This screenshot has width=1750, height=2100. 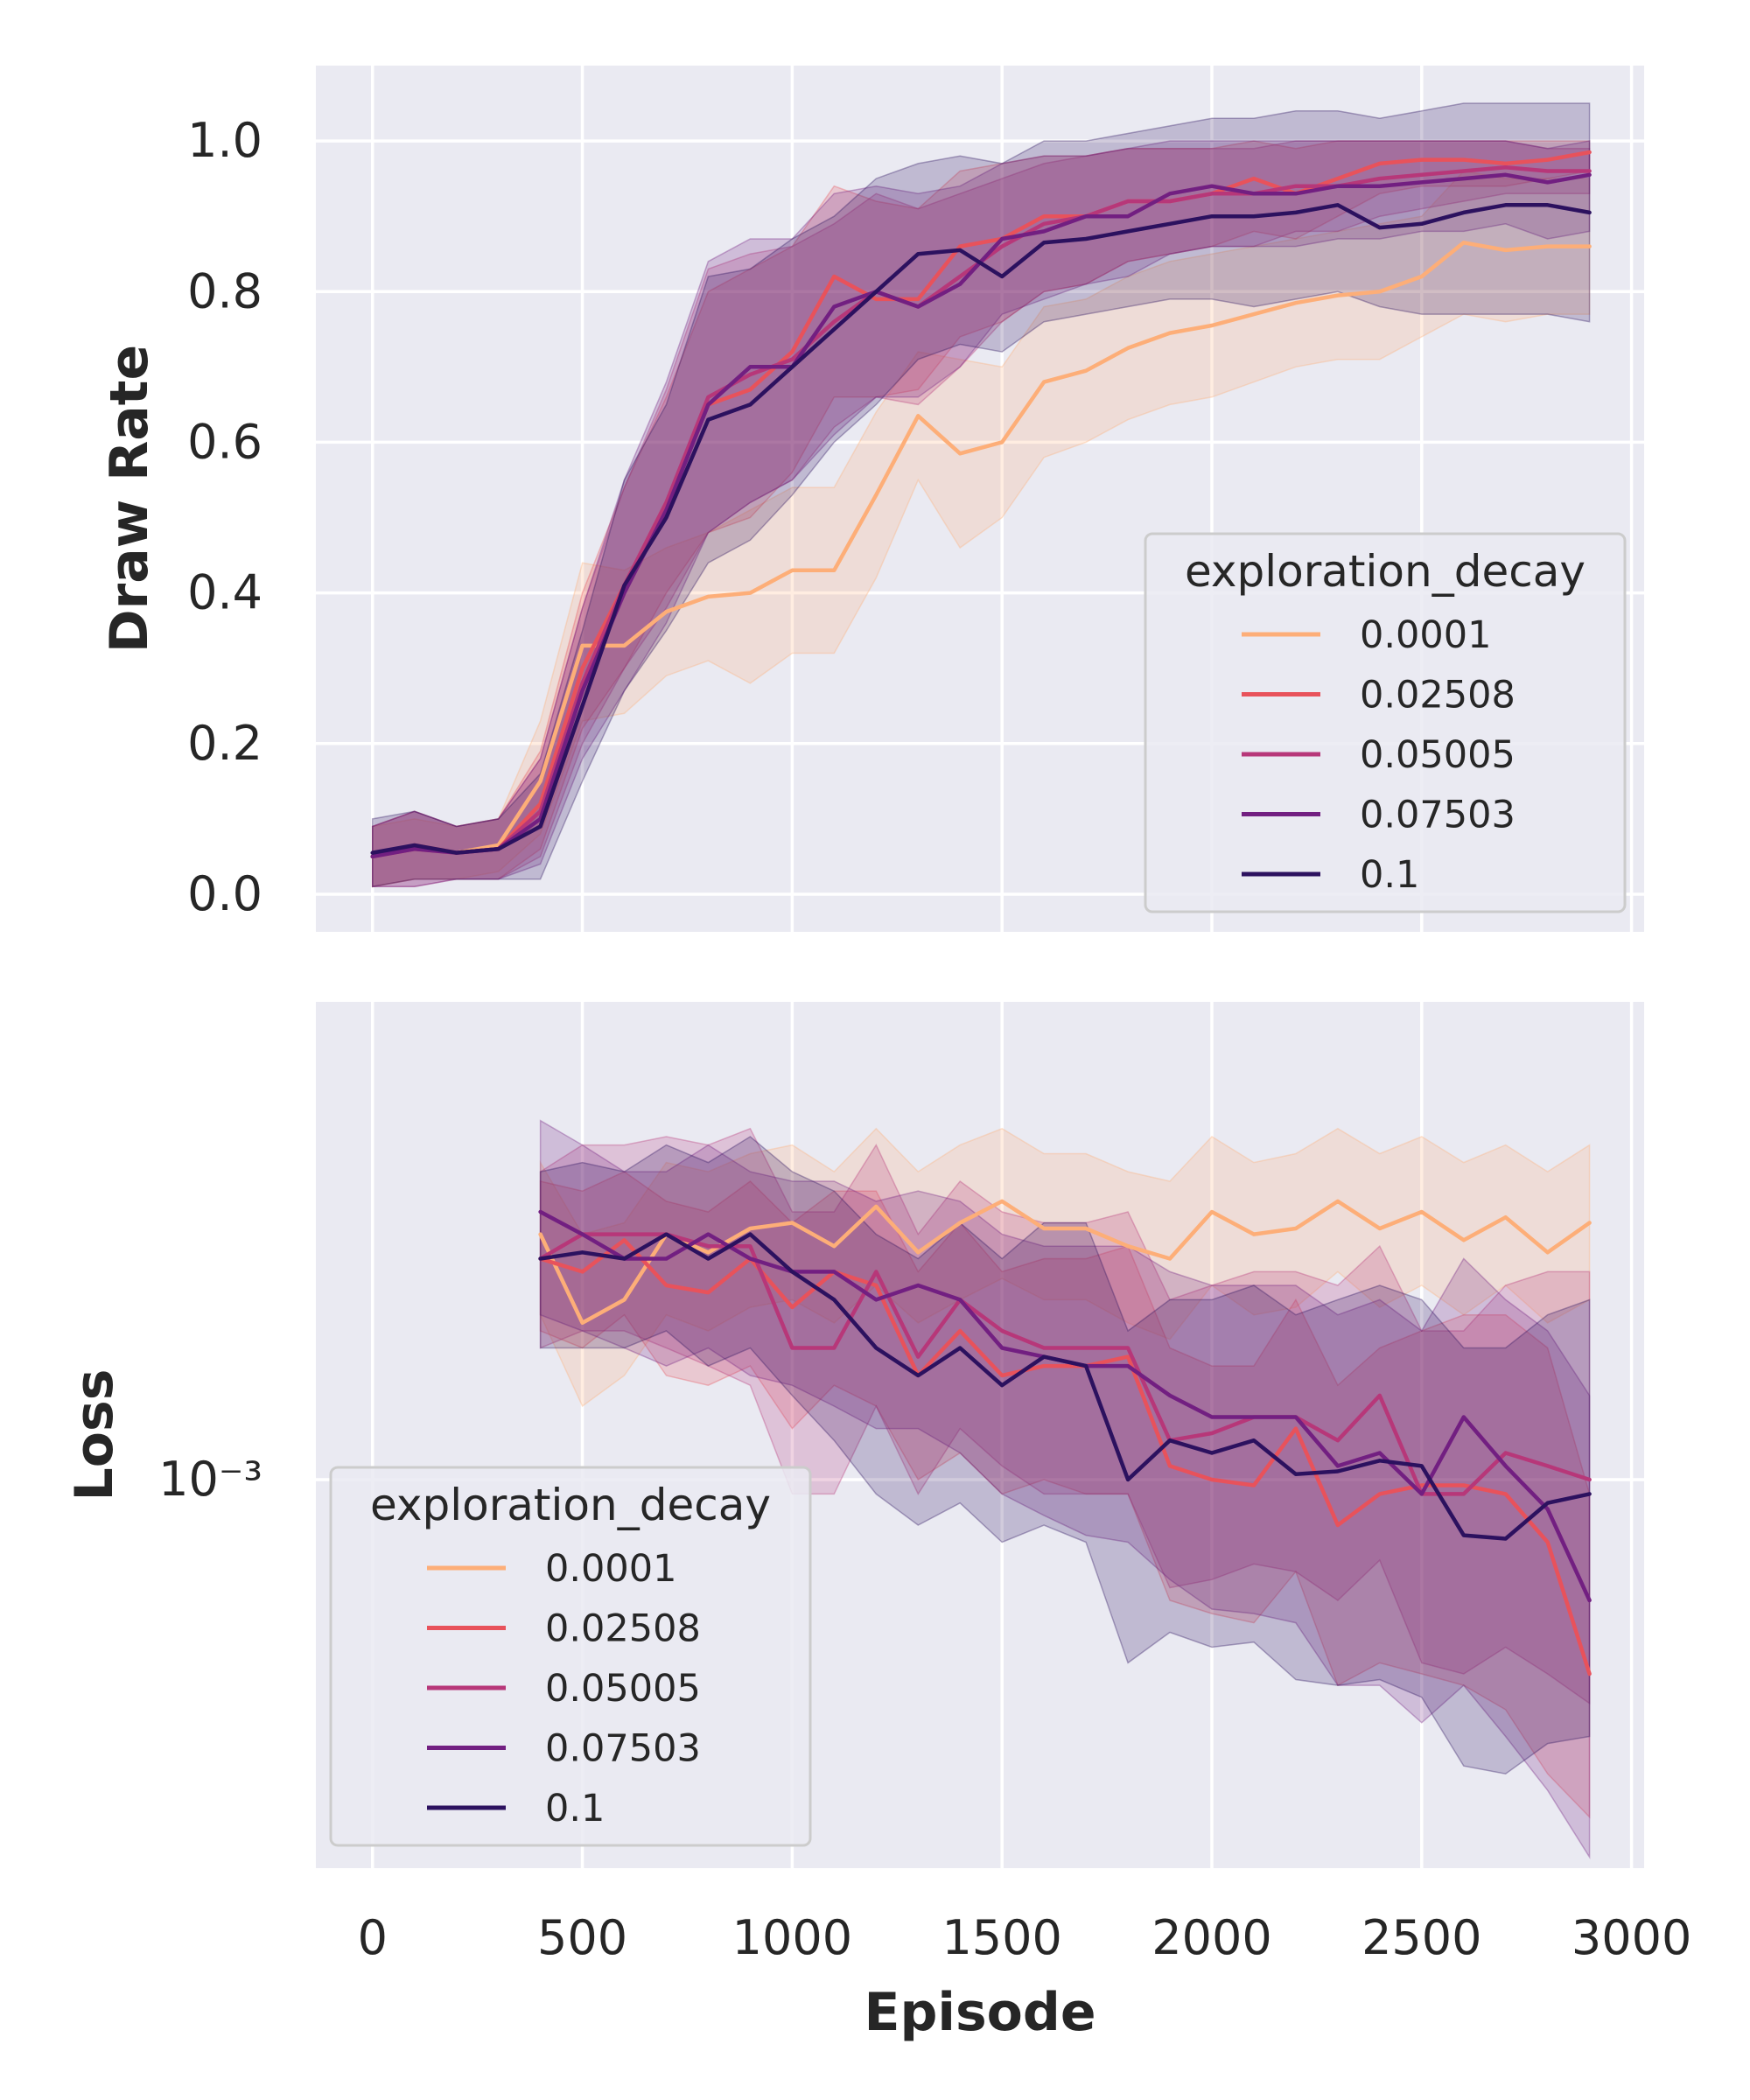 What do you see at coordinates (792, 1937) in the screenshot?
I see `x-tick-label: 1000` at bounding box center [792, 1937].